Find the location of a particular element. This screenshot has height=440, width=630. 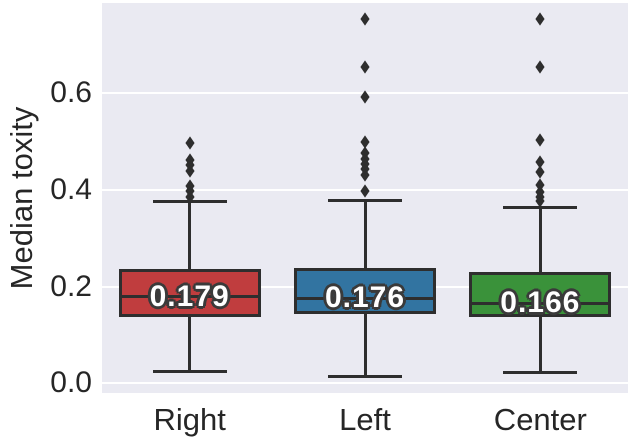

y-tick-label: 0.4 is located at coordinates (71, 190).